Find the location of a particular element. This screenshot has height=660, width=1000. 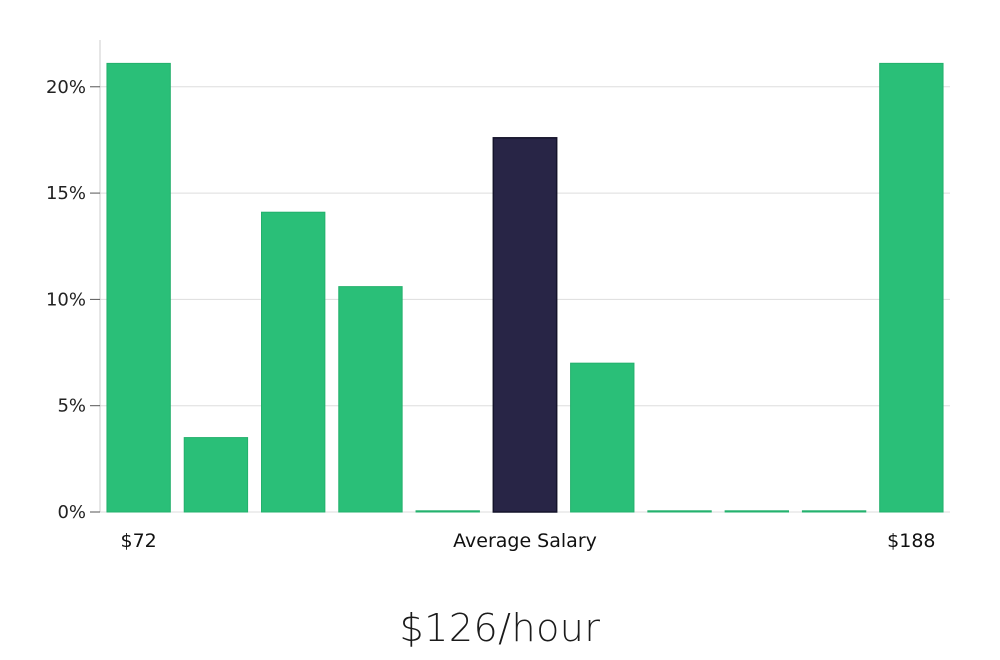

y-tick-label: 0% is located at coordinates (71, 512).